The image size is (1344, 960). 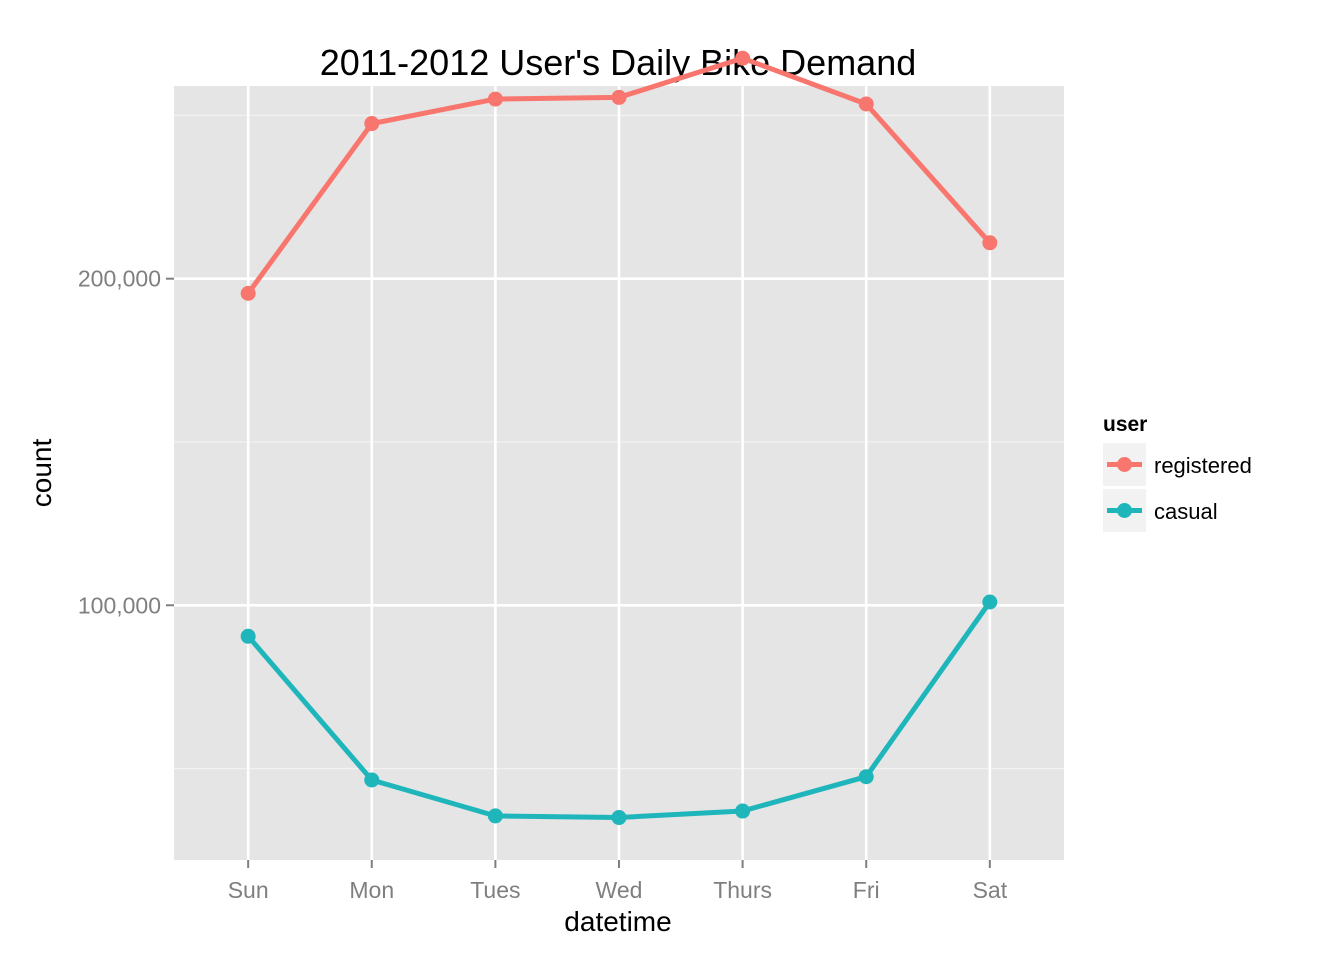 I want to click on y-tick-label-1: 200,000, so click(x=119, y=279).